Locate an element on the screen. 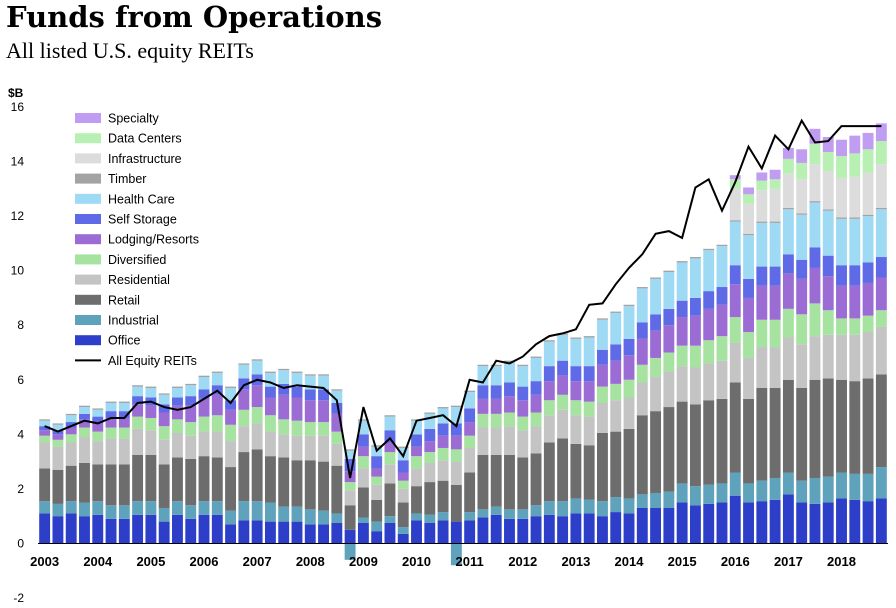 The image size is (896, 608). y-tick-label: 2 is located at coordinates (20, 489).